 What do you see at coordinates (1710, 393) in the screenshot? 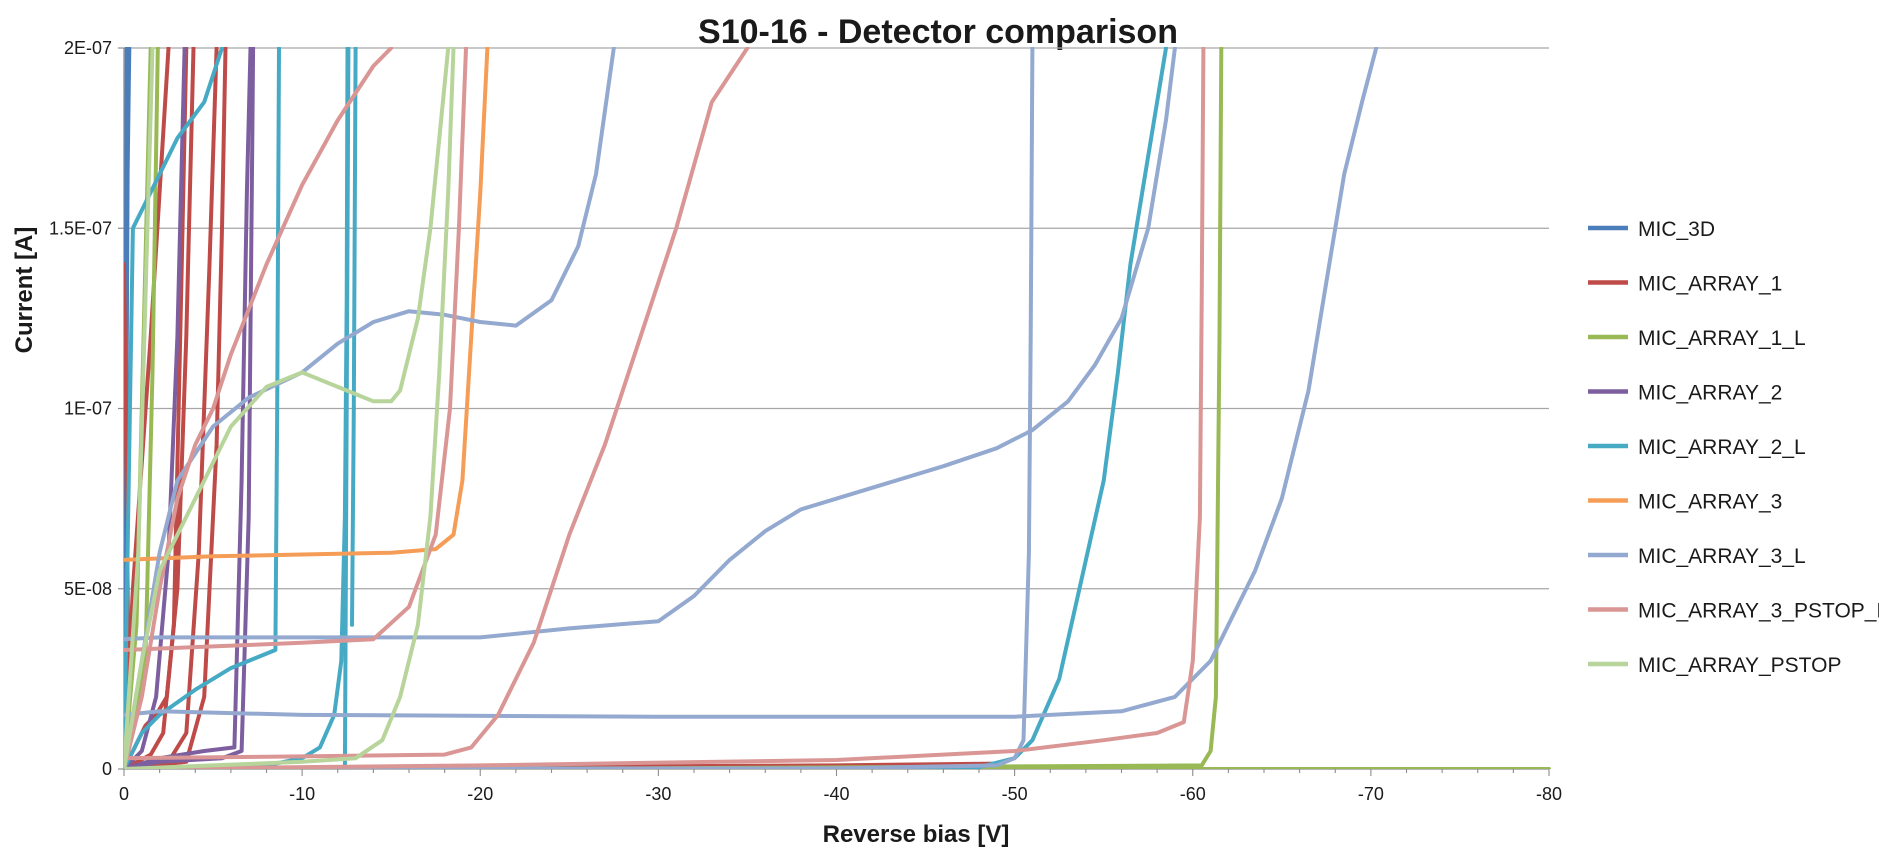
I see `legend-label-mic-array-2: MIC_ARRAY_2` at bounding box center [1710, 393].